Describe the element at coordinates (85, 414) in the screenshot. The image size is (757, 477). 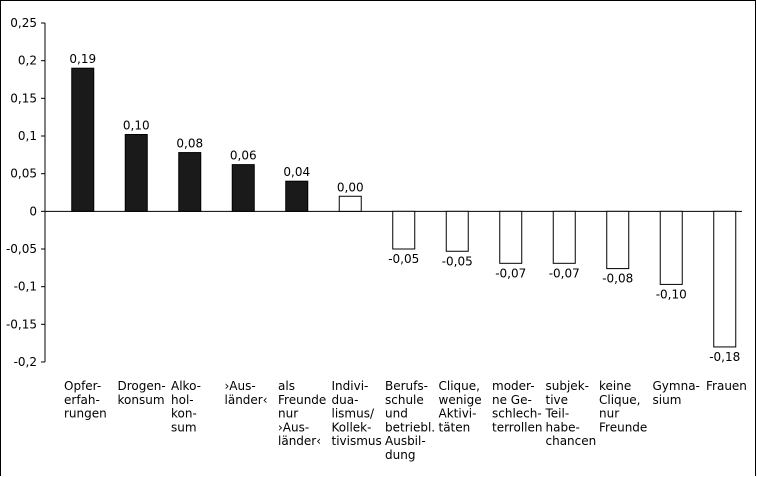
I see `category-label-line: rungen` at that location.